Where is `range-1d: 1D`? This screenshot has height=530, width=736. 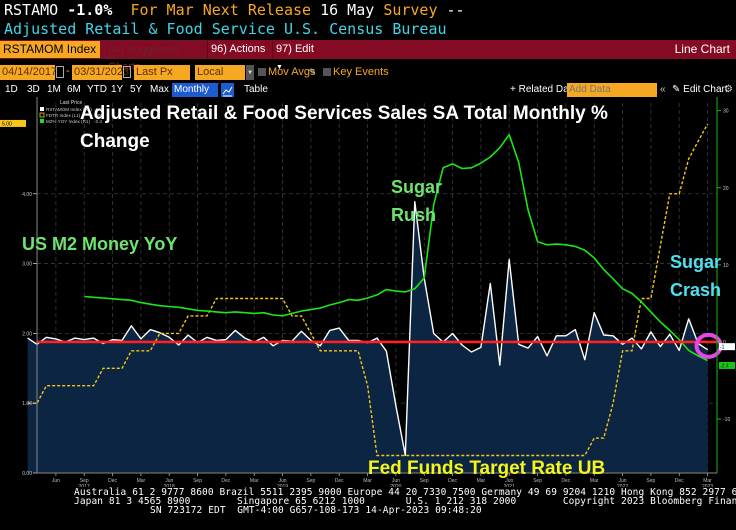
range-1d: 1D is located at coordinates (11, 89).